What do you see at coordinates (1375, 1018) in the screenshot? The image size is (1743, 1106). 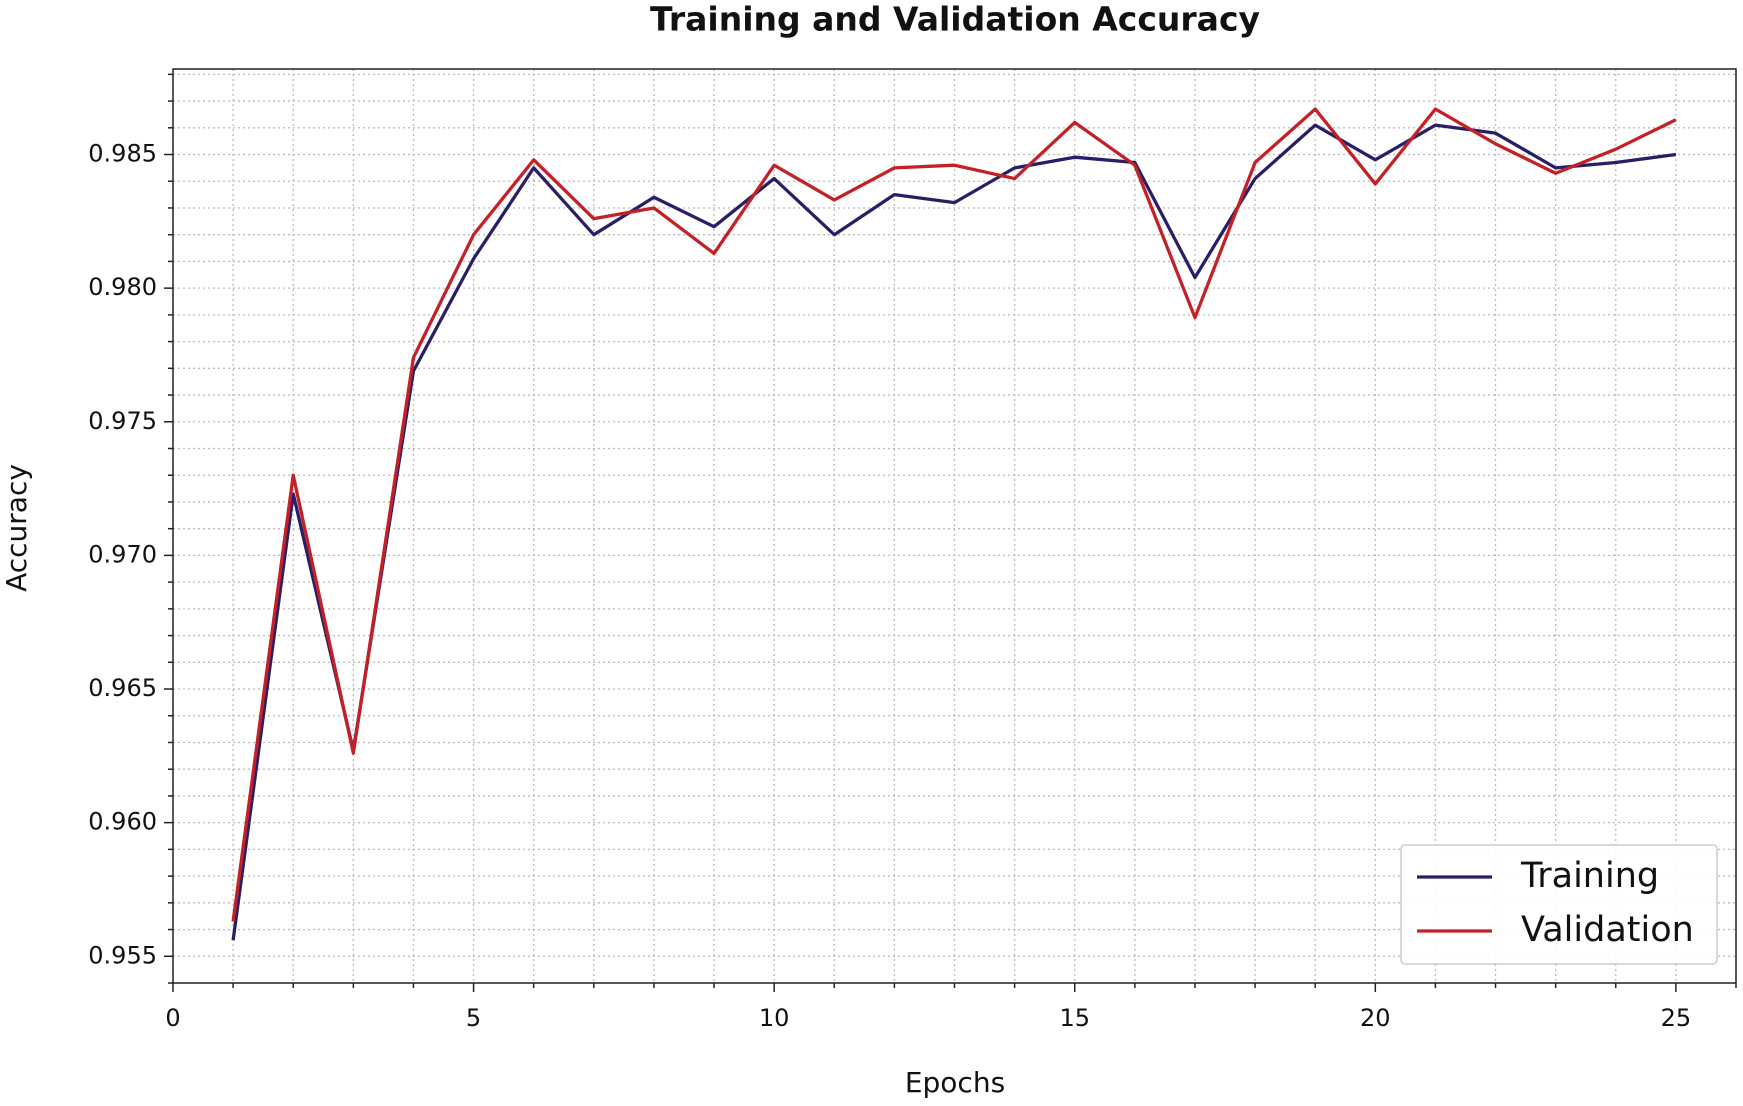 I see `x-tick-label: 20` at bounding box center [1375, 1018].